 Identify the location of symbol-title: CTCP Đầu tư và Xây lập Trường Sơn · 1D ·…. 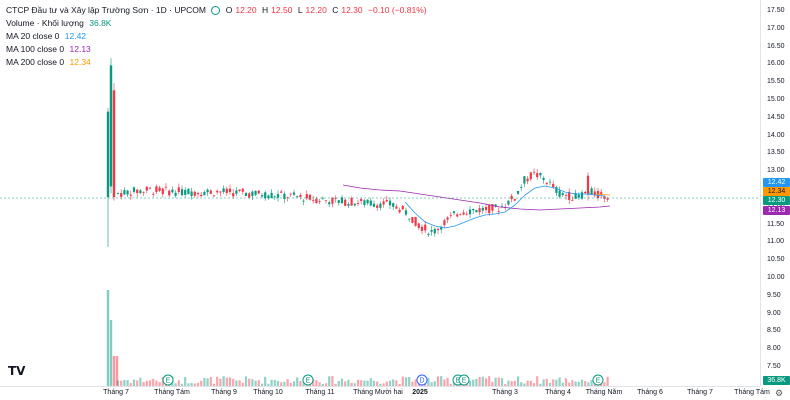
(106, 10).